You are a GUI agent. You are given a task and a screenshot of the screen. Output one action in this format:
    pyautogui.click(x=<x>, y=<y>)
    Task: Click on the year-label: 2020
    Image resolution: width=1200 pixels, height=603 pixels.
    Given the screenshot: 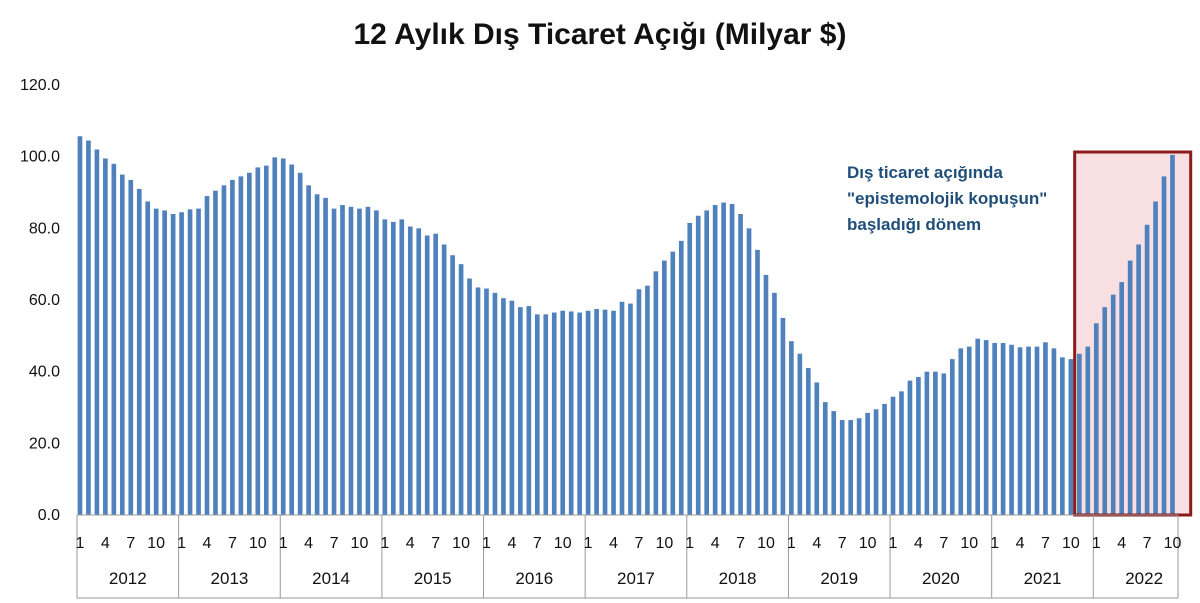 What is the action you would take?
    pyautogui.click(x=941, y=578)
    